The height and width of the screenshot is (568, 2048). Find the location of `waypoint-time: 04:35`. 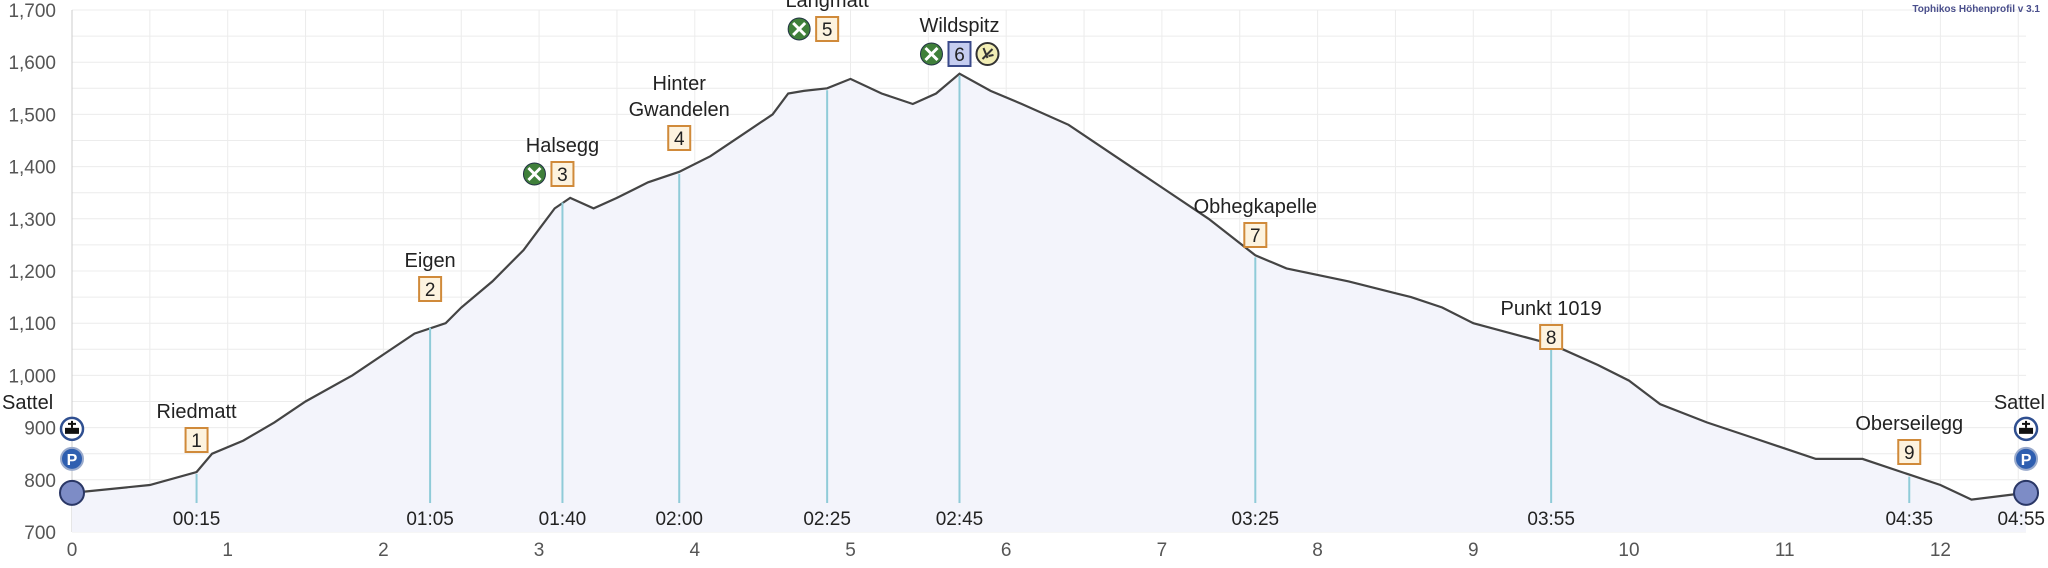

waypoint-time: 04:35 is located at coordinates (1909, 519).